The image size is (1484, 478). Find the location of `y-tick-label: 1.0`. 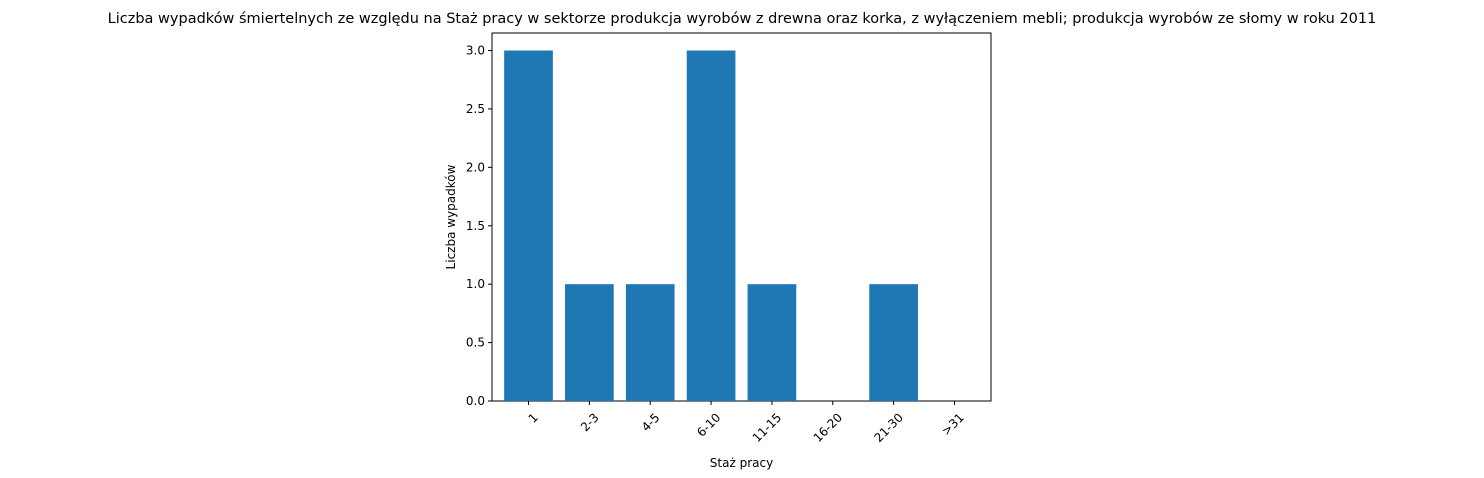

y-tick-label: 1.0 is located at coordinates (475, 284).